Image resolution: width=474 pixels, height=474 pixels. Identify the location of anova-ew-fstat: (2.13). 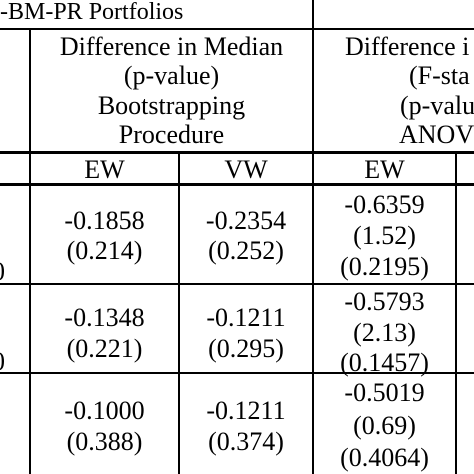
(384, 332).